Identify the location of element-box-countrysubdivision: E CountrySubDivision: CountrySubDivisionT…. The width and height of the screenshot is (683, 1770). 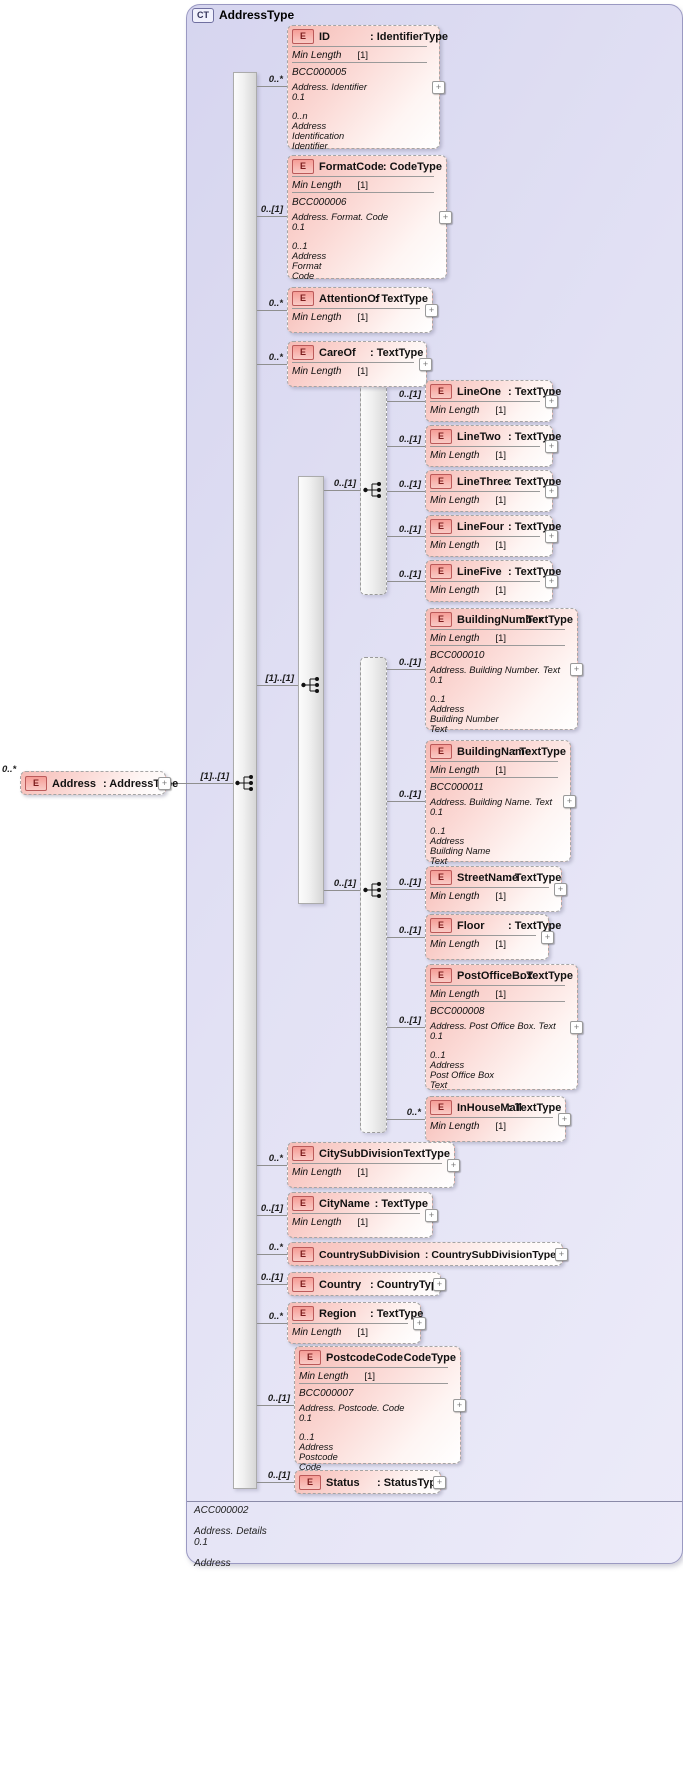
(427, 1254).